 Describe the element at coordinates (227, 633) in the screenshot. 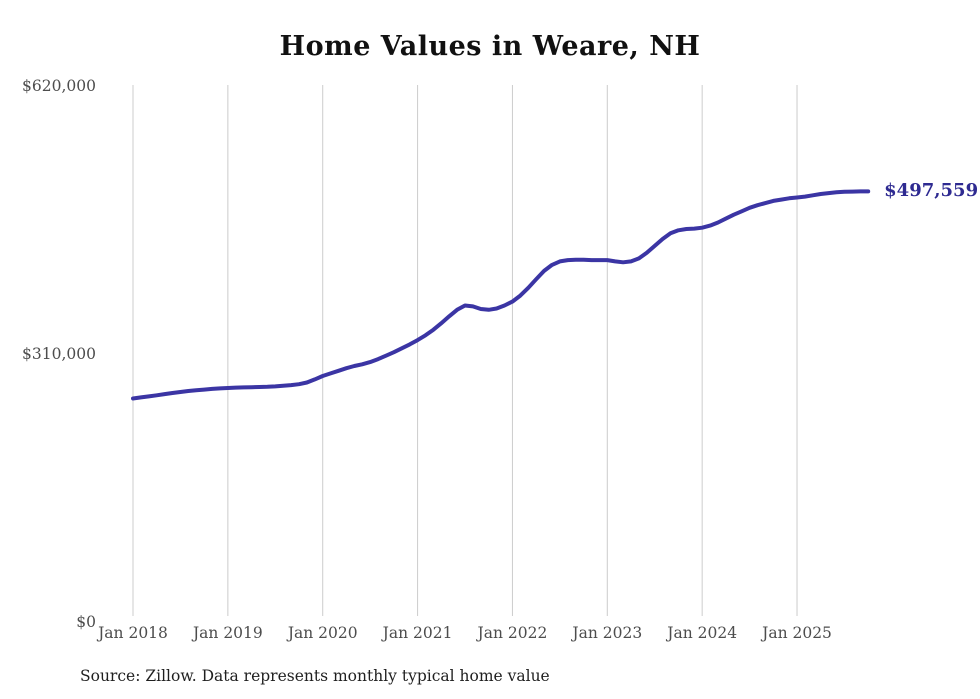

I see `x-tick-jan-2019: Jan 2019` at that location.